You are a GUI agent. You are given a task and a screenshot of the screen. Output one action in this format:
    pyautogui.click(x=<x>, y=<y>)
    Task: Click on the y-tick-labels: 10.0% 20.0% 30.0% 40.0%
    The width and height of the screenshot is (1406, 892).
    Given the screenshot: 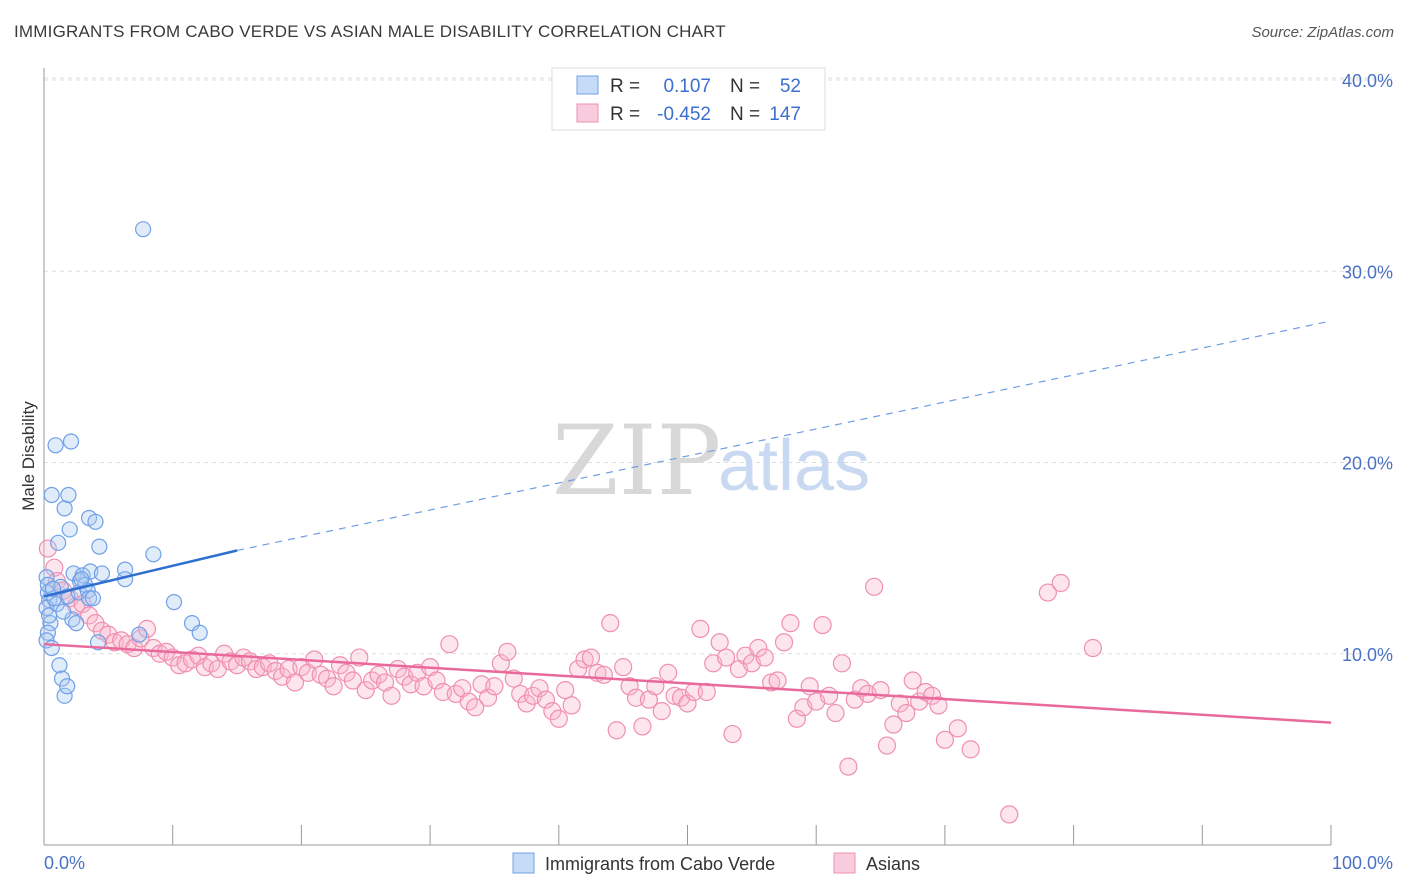 What is the action you would take?
    pyautogui.click(x=1367, y=368)
    